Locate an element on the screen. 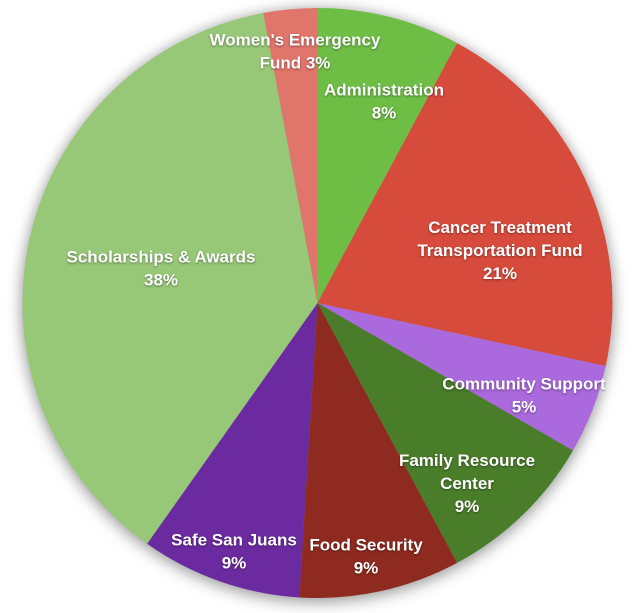 Image resolution: width=640 pixels, height=613 pixels. pie-slice-administration is located at coordinates (387, 155).